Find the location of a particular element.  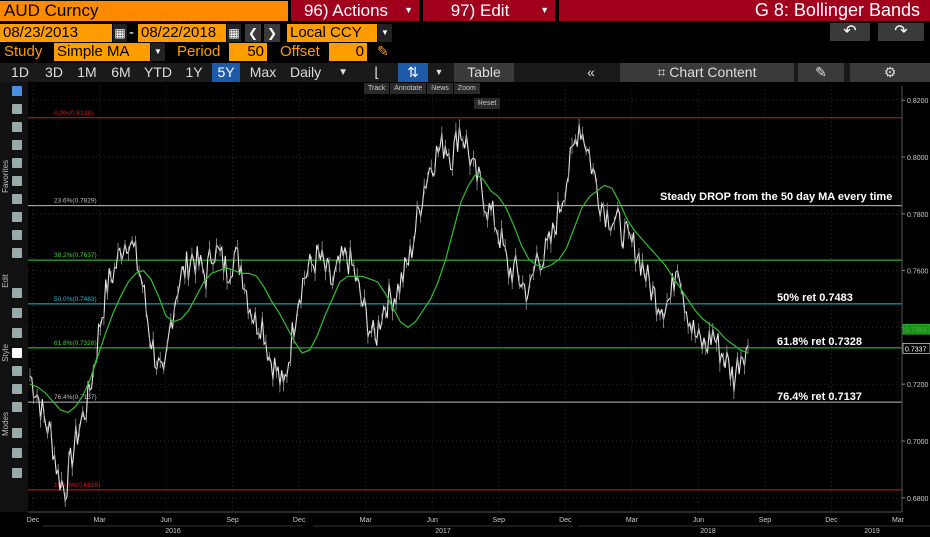

last-price-tag is located at coordinates (916, 329).